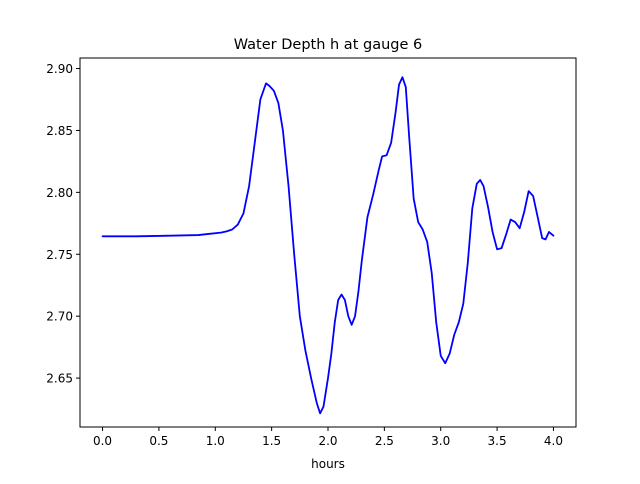  Describe the element at coordinates (59, 193) in the screenshot. I see `y-tick-label: 2.80` at that location.